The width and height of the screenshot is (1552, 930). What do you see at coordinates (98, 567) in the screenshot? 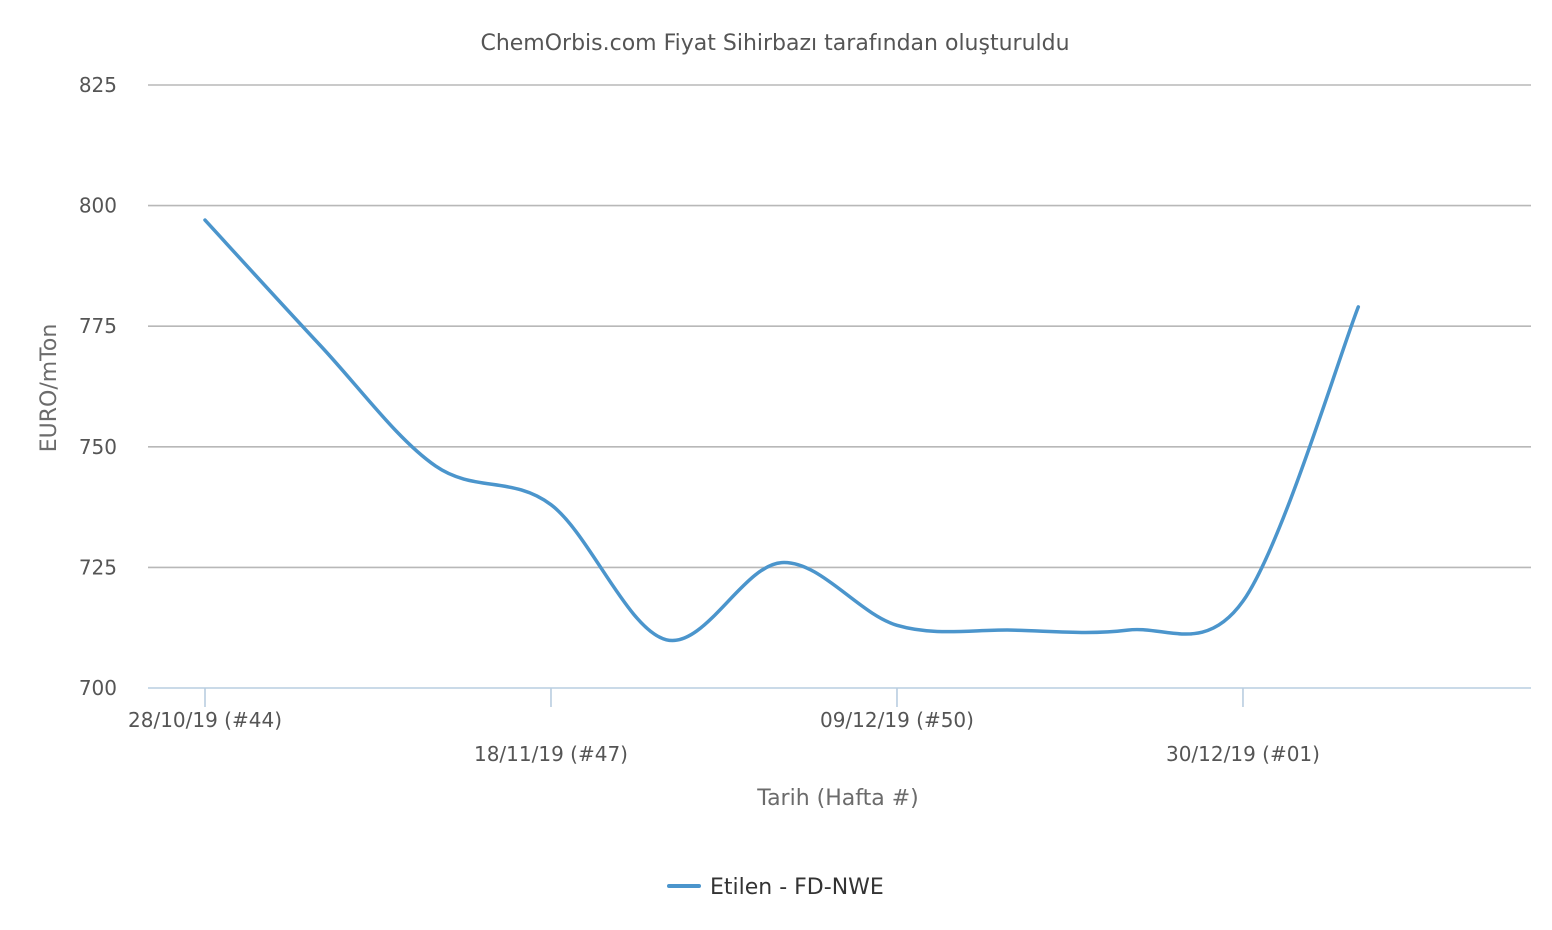
I see `y-tick-label: 725` at bounding box center [98, 567].